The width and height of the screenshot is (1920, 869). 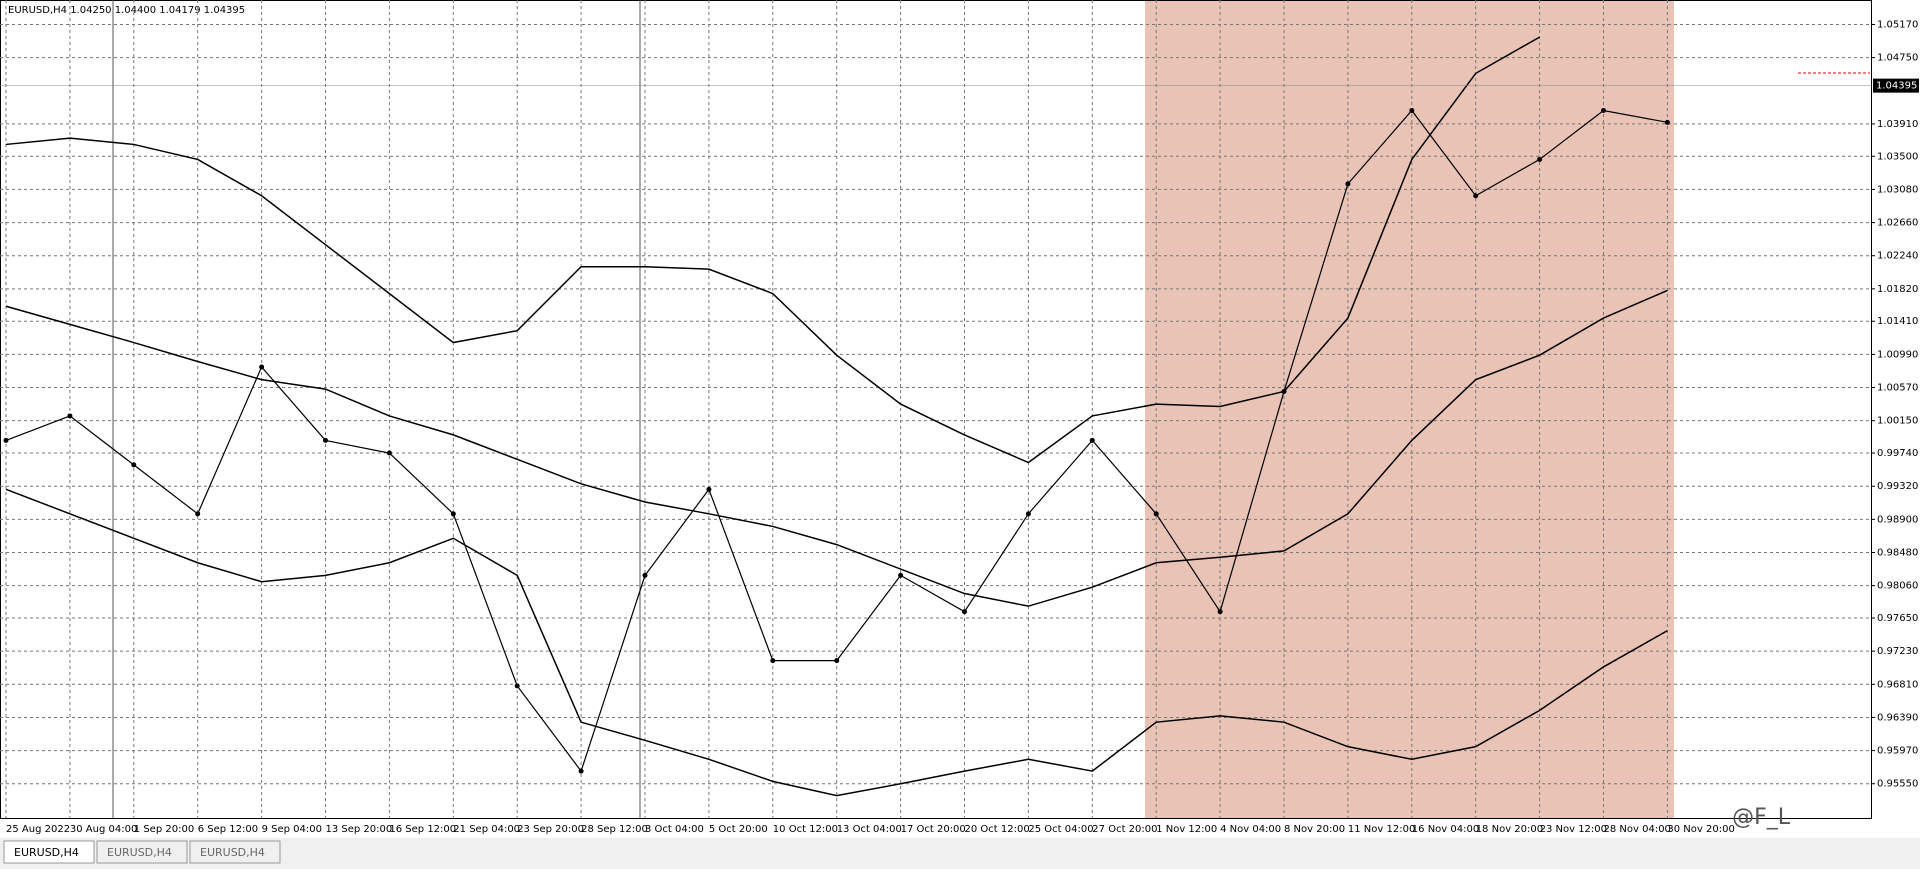 What do you see at coordinates (228, 829) in the screenshot?
I see `x-tick-label: 6 Sep 12:00` at bounding box center [228, 829].